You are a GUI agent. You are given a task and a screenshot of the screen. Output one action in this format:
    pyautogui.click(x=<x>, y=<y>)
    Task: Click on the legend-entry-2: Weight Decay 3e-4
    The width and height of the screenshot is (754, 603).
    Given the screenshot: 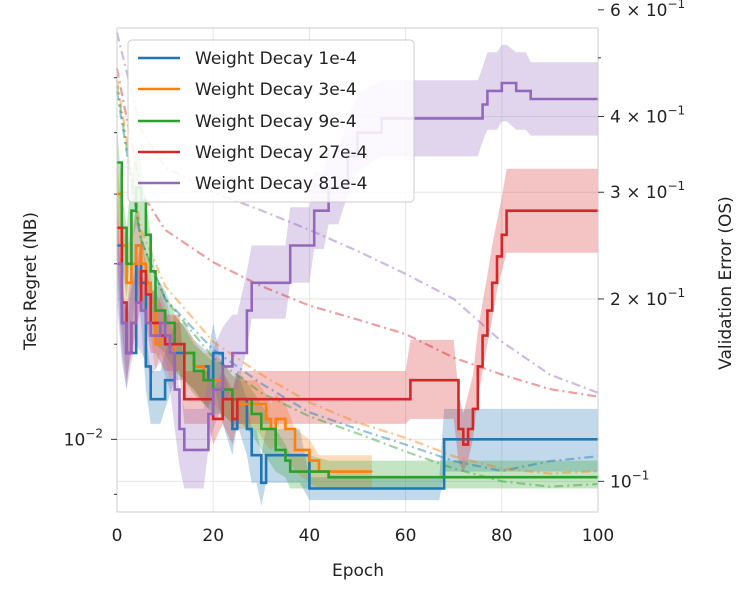 What is the action you would take?
    pyautogui.click(x=276, y=90)
    